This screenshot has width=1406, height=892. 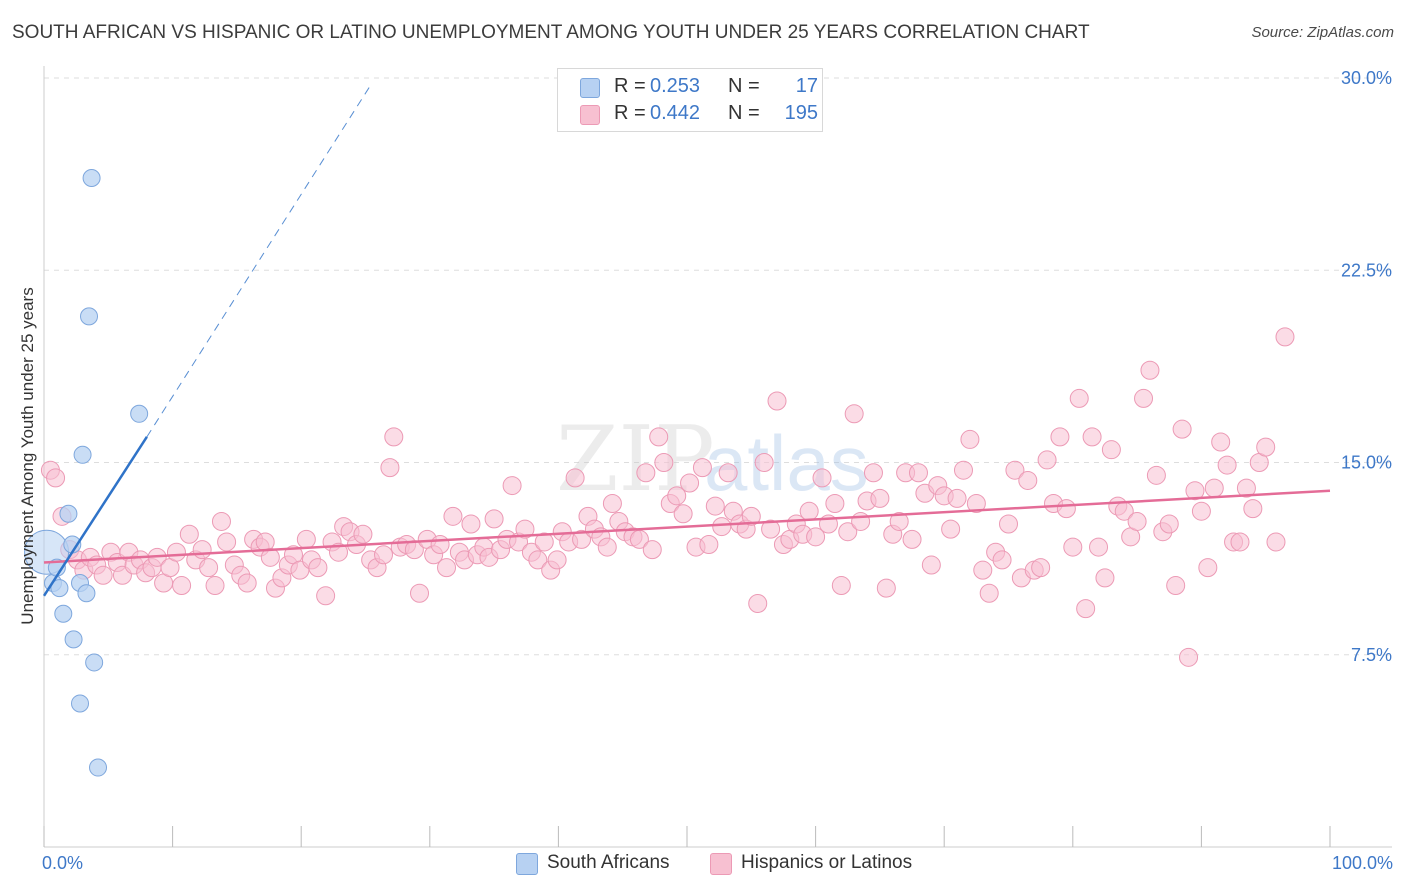 I want to click on watermark-atlas: atlas, so click(x=786, y=463).